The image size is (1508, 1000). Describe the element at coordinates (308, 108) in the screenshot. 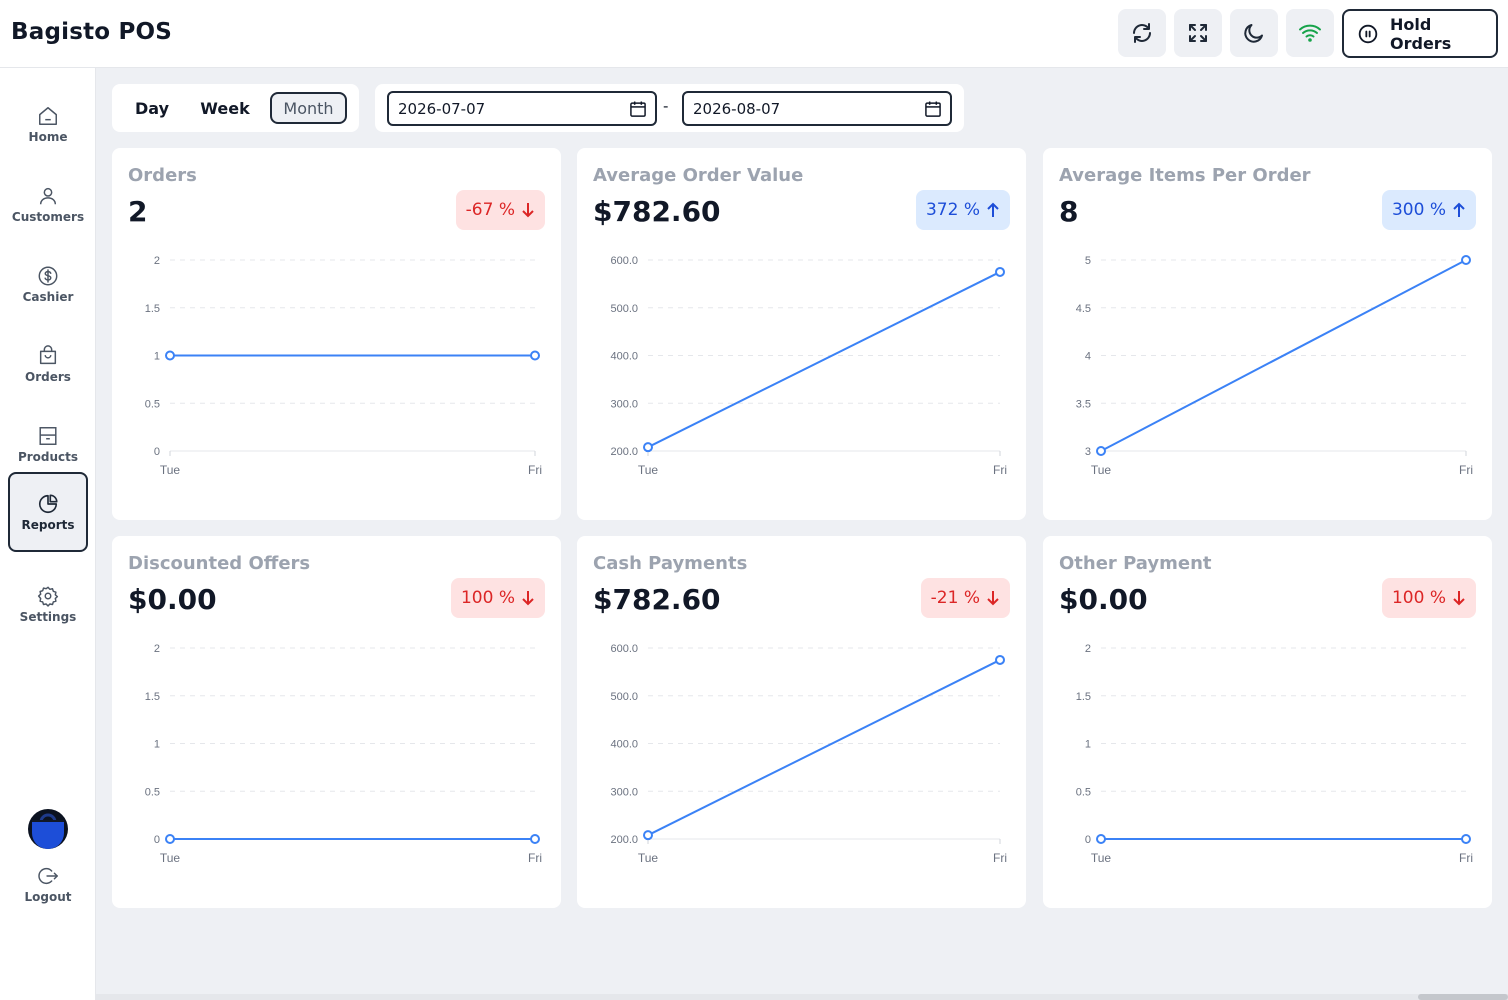

I see `period-month-button: Month` at that location.